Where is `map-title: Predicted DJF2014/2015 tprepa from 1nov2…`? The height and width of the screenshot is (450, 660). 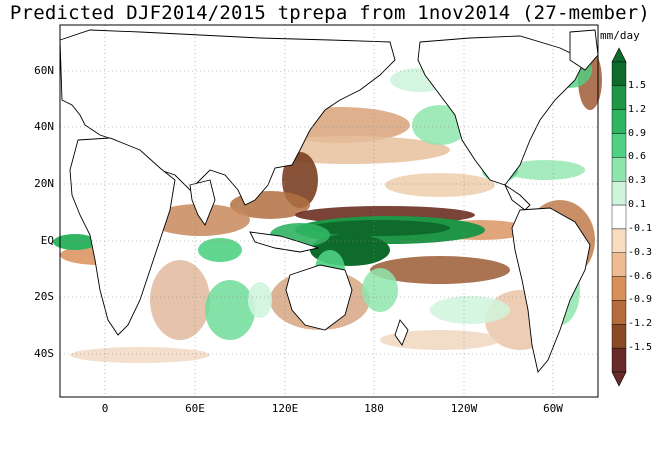 map-title: Predicted DJF2014/2015 tprepa from 1nov2… is located at coordinates (330, 13).